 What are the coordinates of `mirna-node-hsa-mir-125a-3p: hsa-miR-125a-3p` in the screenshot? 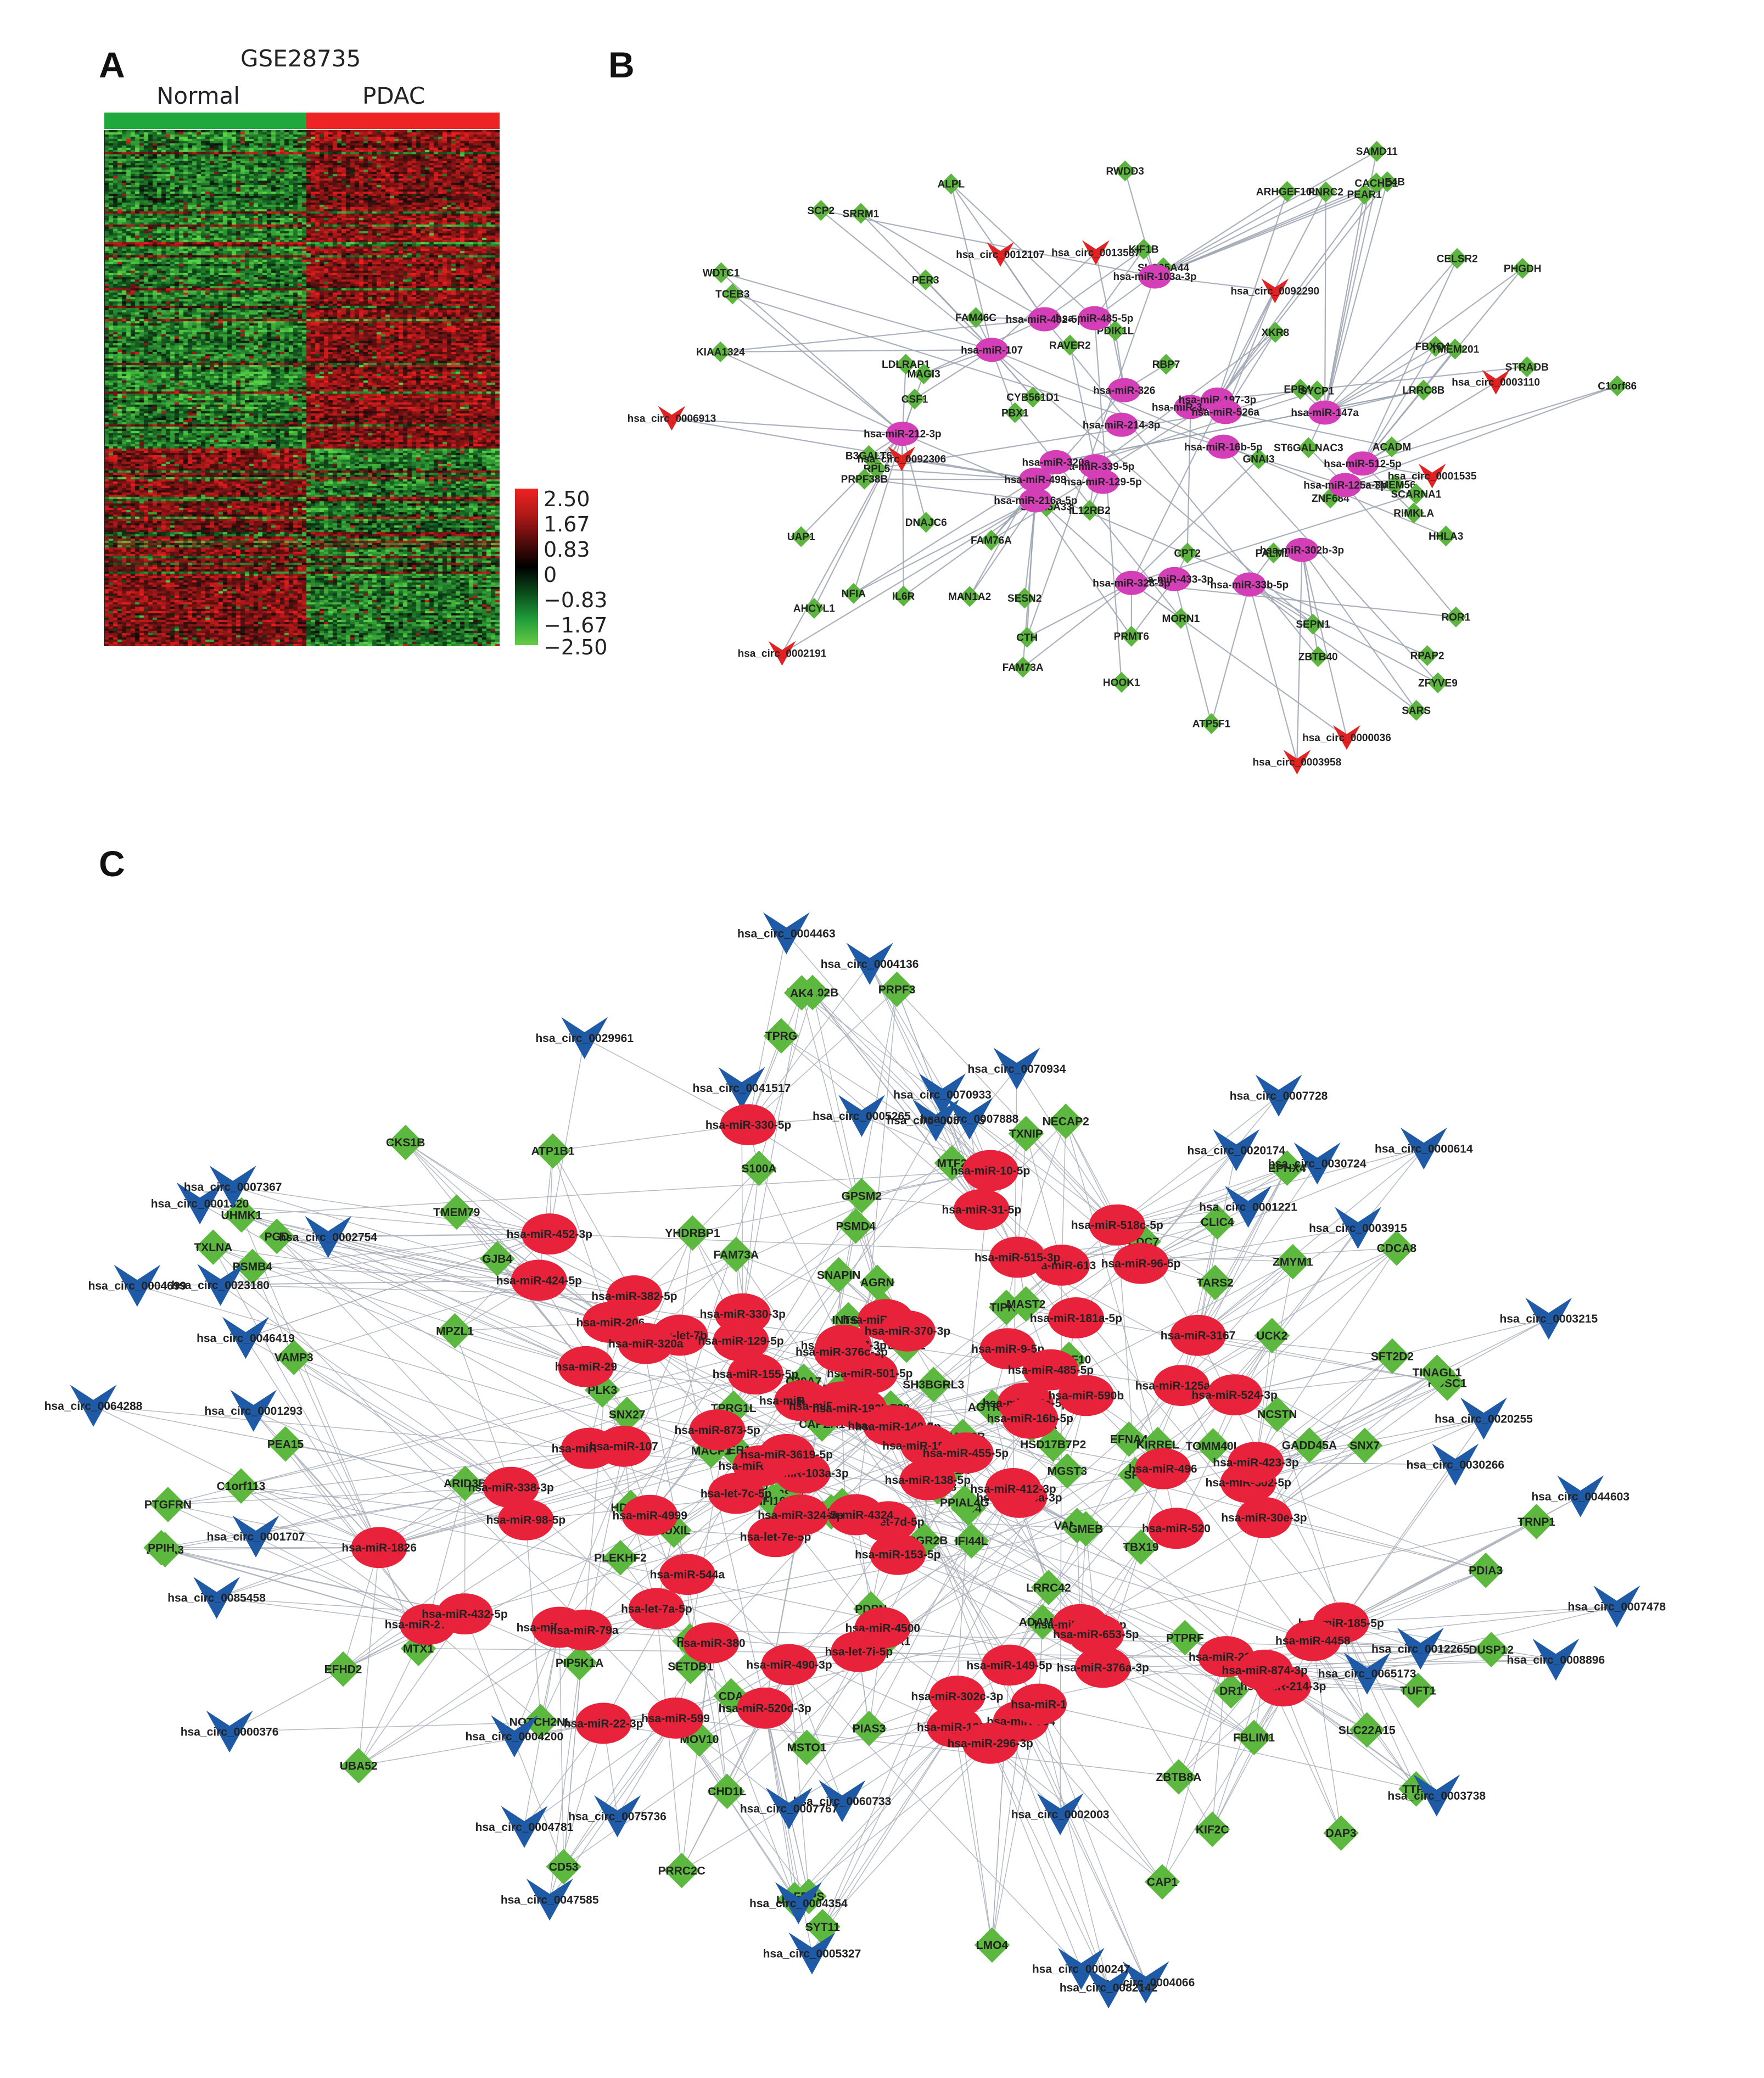 It's located at (1181, 1386).